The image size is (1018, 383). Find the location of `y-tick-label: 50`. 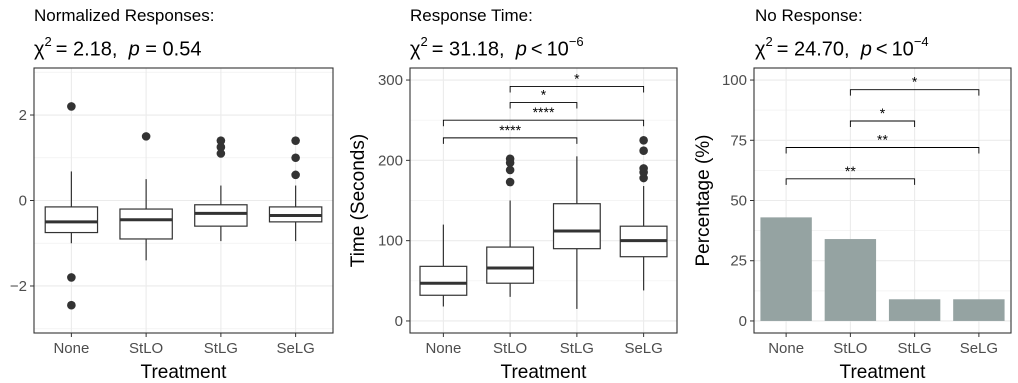

y-tick-label: 50 is located at coordinates (738, 201).